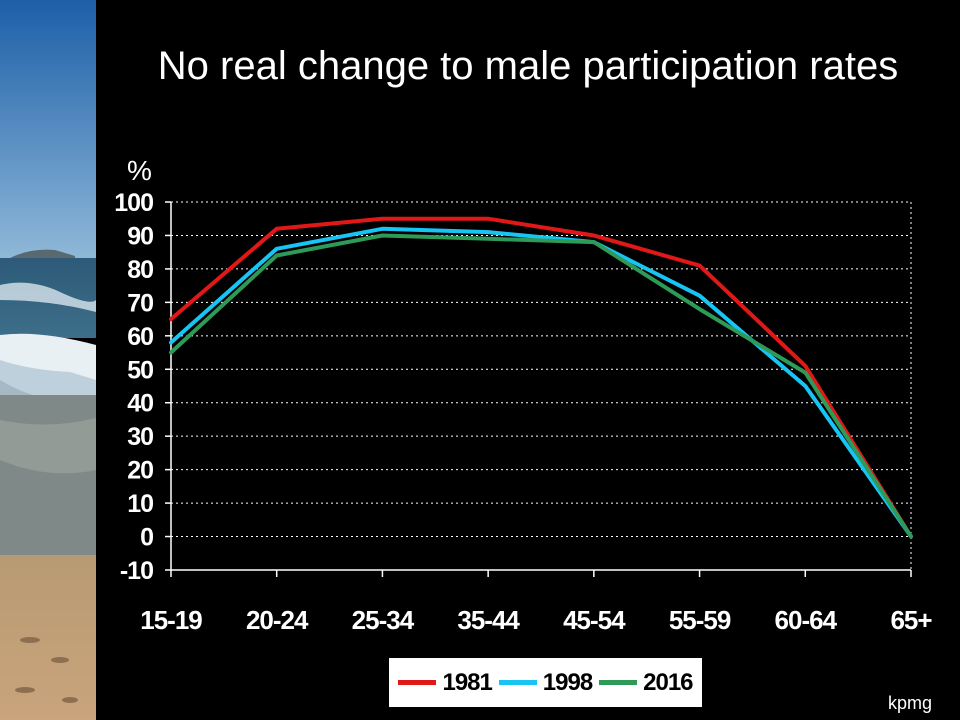 The height and width of the screenshot is (720, 960). What do you see at coordinates (700, 620) in the screenshot?
I see `x-tick-label: 55-59` at bounding box center [700, 620].